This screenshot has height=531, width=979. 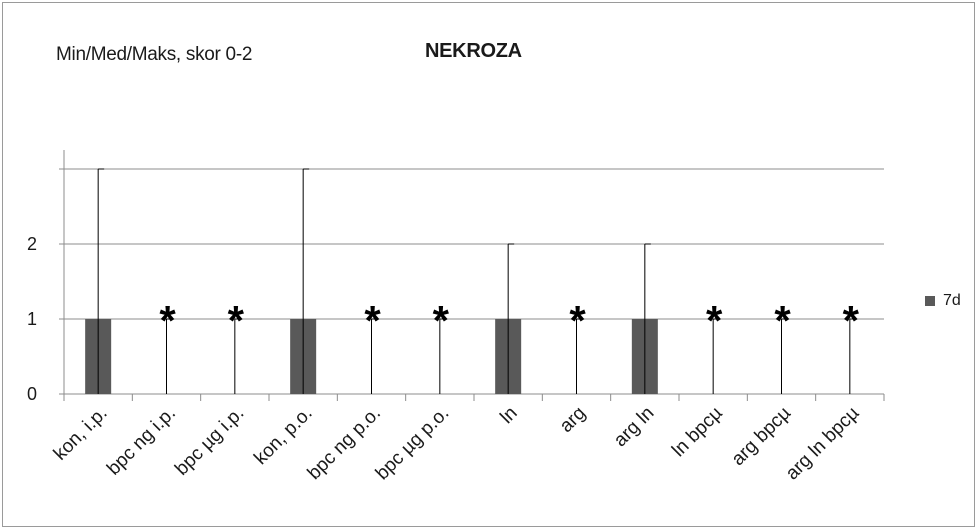 I want to click on x-tick-label: arg ln bpcµ, so click(x=823, y=444).